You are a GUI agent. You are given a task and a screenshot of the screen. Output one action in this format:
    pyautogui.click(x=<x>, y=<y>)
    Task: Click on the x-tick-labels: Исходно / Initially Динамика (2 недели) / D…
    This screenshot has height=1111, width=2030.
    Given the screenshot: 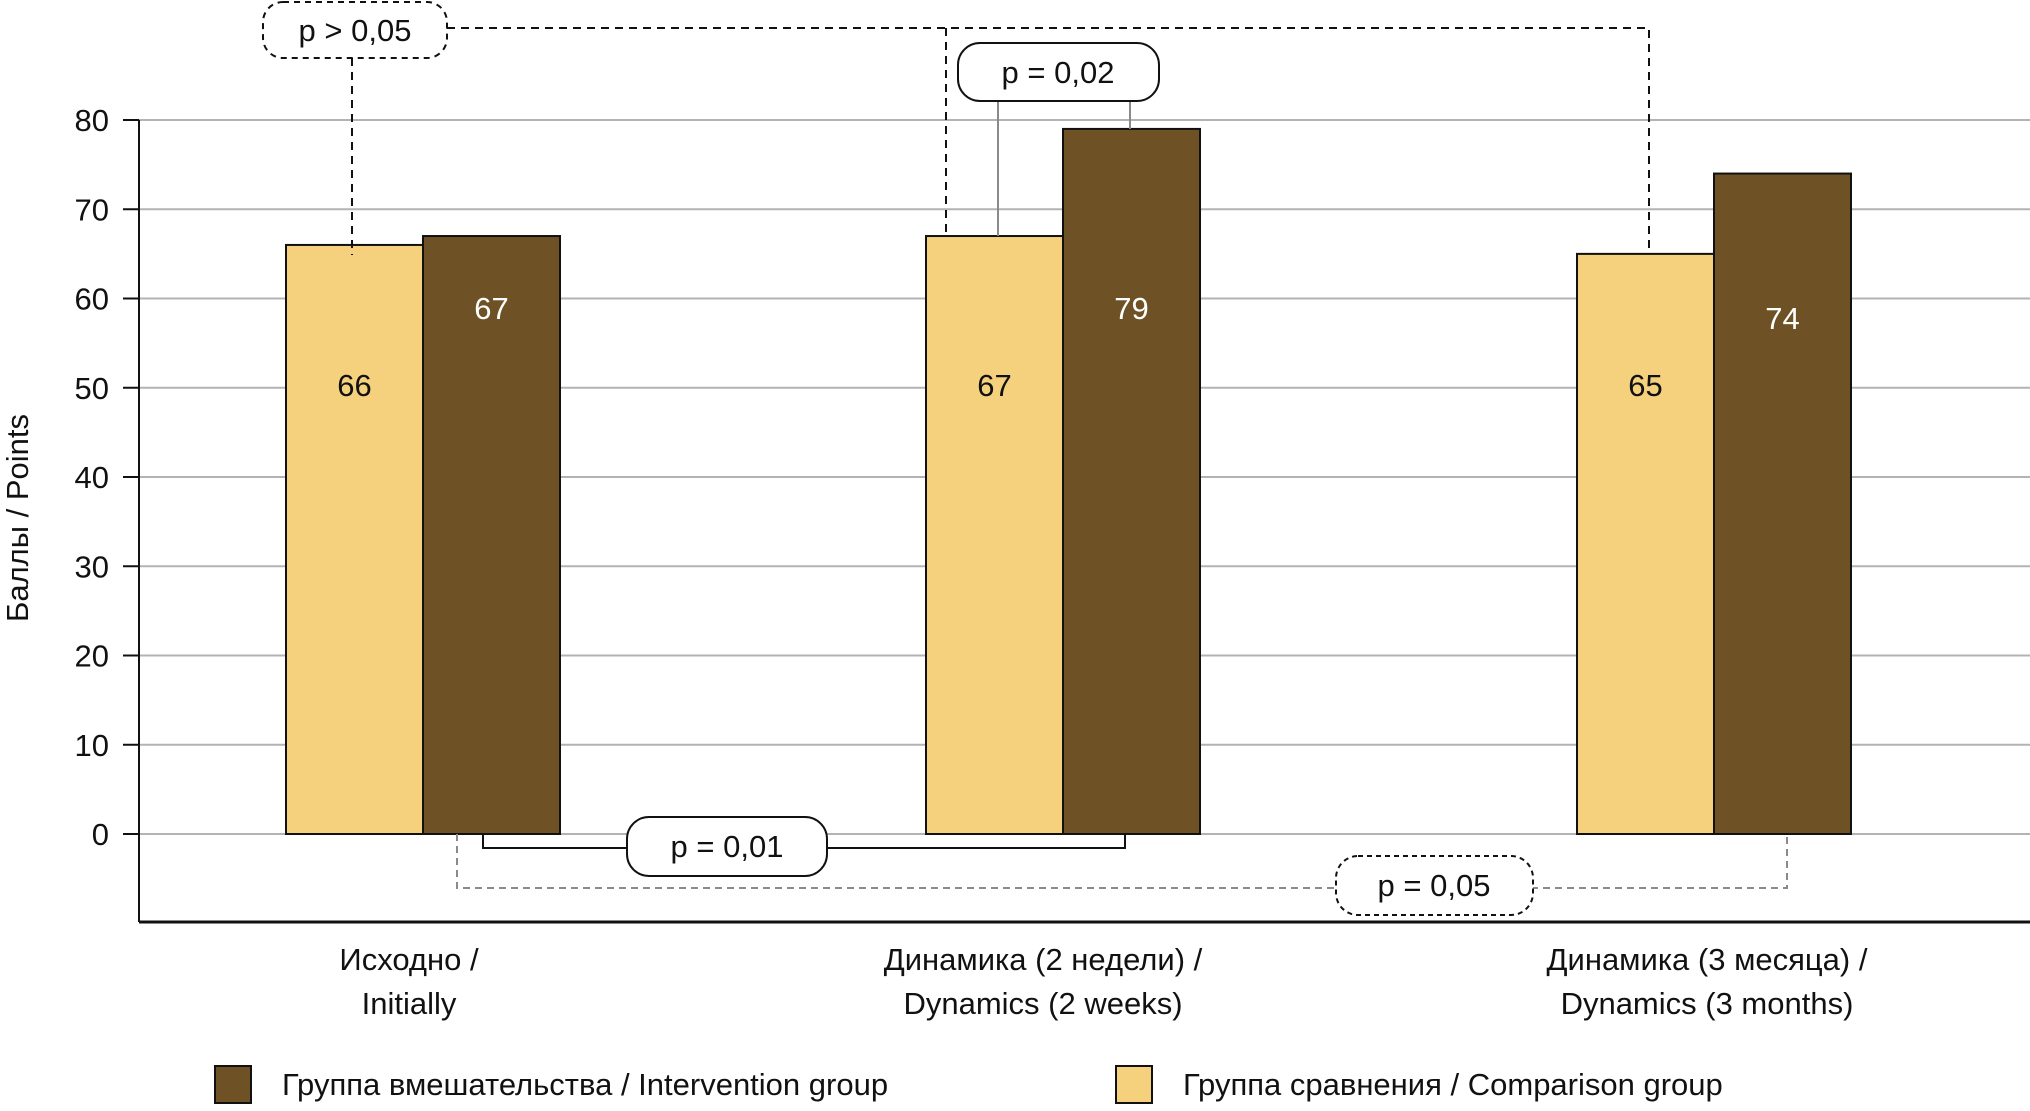 What is the action you would take?
    pyautogui.click(x=1103, y=981)
    